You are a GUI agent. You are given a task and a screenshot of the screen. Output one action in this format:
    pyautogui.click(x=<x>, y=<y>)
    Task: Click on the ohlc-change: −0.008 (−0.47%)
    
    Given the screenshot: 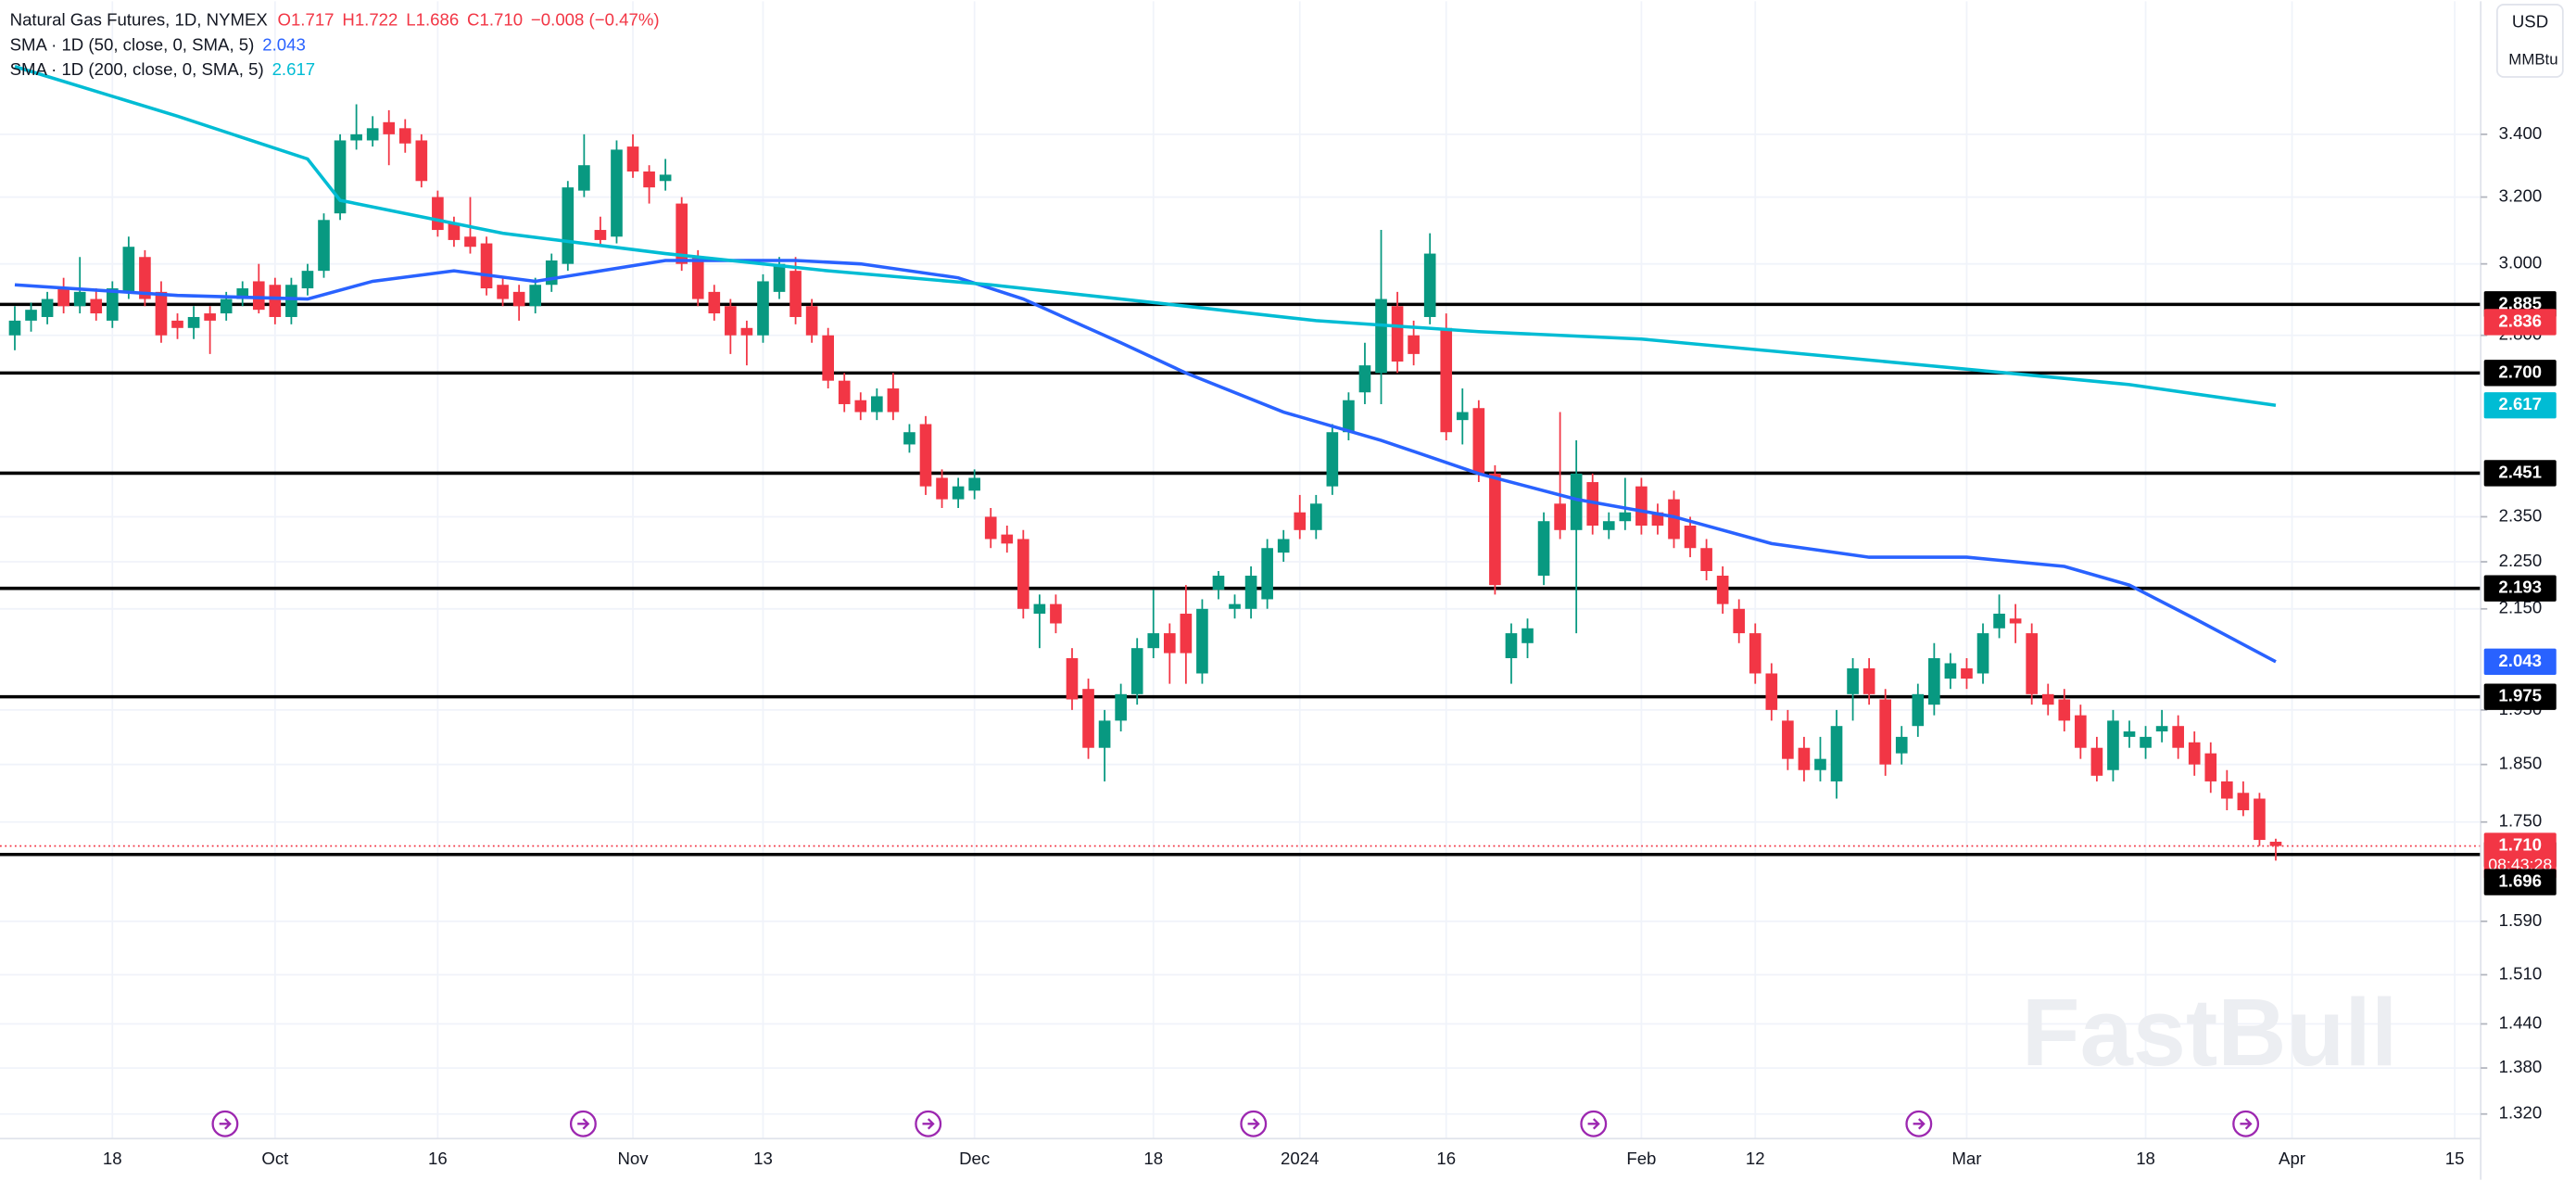 What is the action you would take?
    pyautogui.click(x=595, y=20)
    